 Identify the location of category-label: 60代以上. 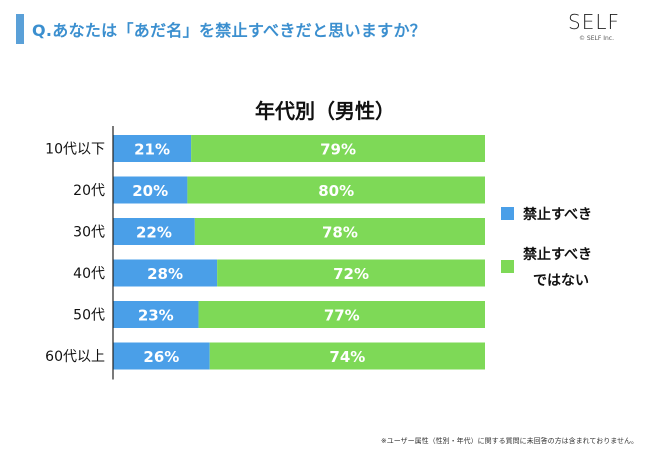
(75, 357).